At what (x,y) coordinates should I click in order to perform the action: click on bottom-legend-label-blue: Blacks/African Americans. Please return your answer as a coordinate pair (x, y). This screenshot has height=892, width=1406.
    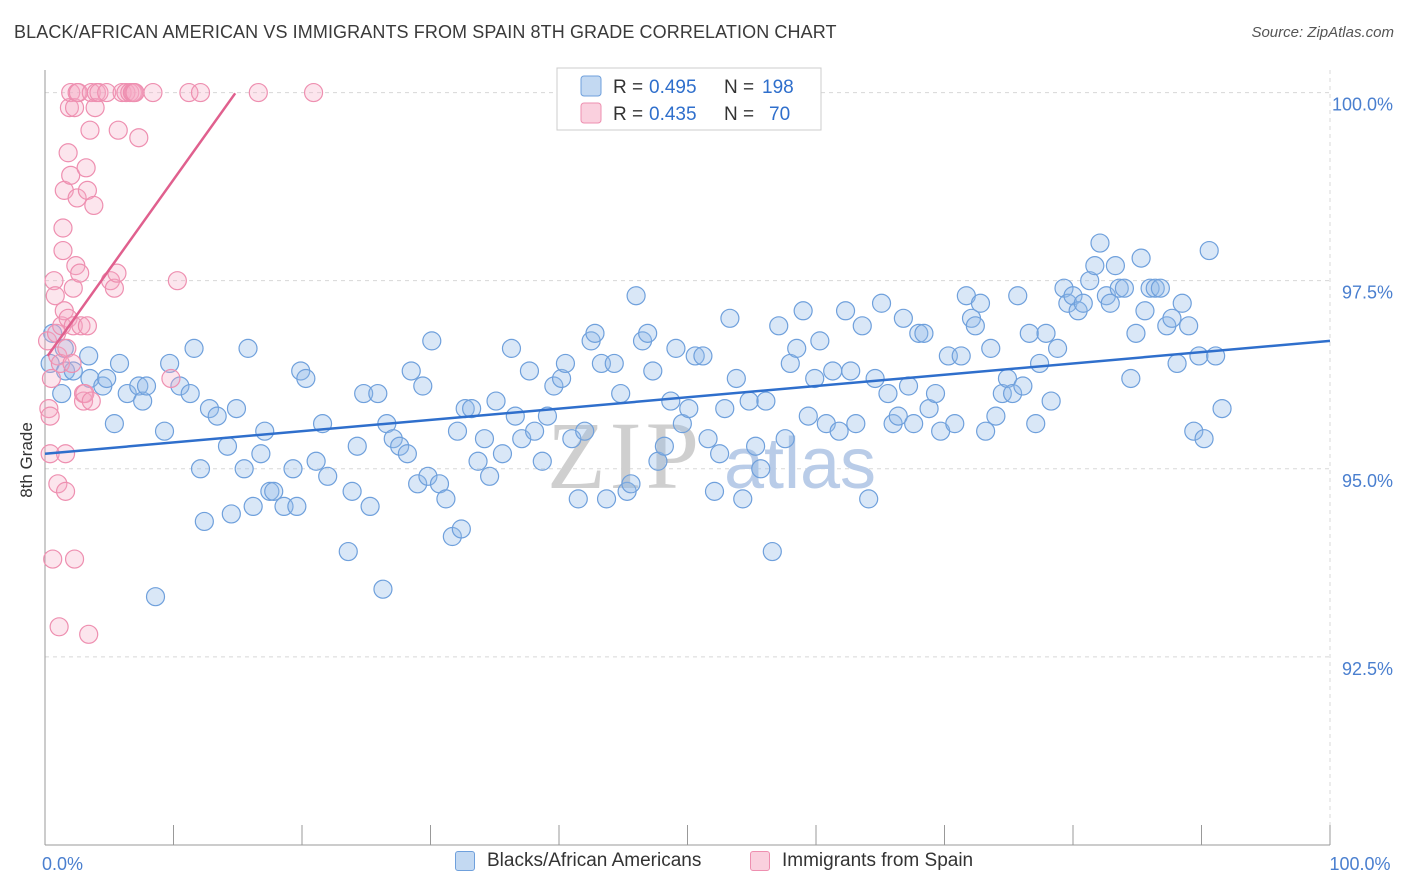
    Looking at the image, I should click on (594, 860).